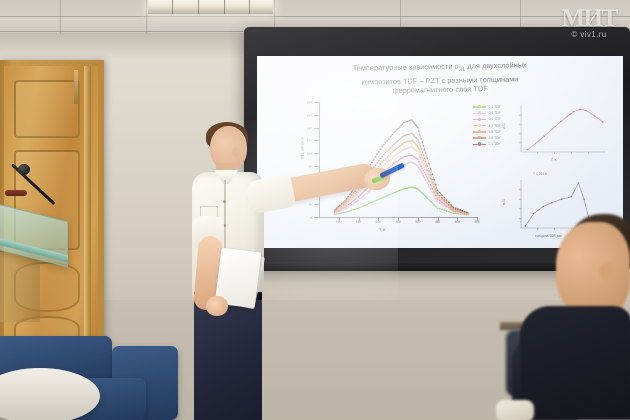  What do you see at coordinates (548, 236) in the screenshot?
I see `inset-bottom-xlabel: толщина TDF, мм` at bounding box center [548, 236].